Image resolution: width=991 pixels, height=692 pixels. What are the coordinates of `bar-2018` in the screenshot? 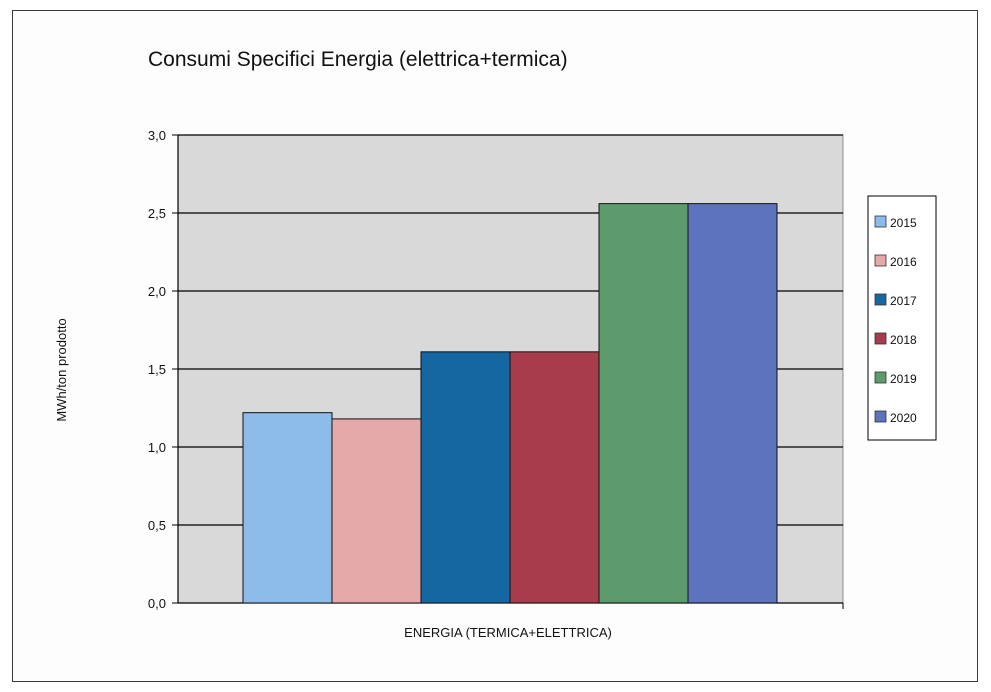 It's located at (554, 477).